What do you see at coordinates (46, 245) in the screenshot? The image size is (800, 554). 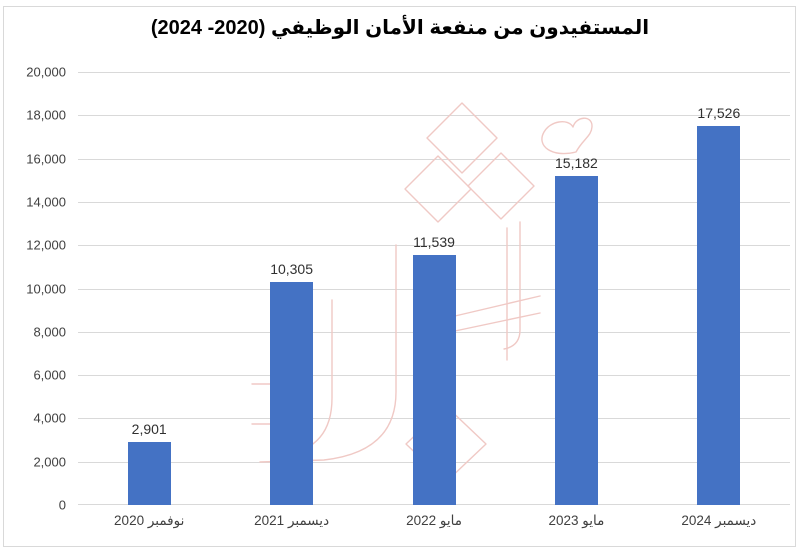 I see `y-axis-tick-label: 12,000` at bounding box center [46, 245].